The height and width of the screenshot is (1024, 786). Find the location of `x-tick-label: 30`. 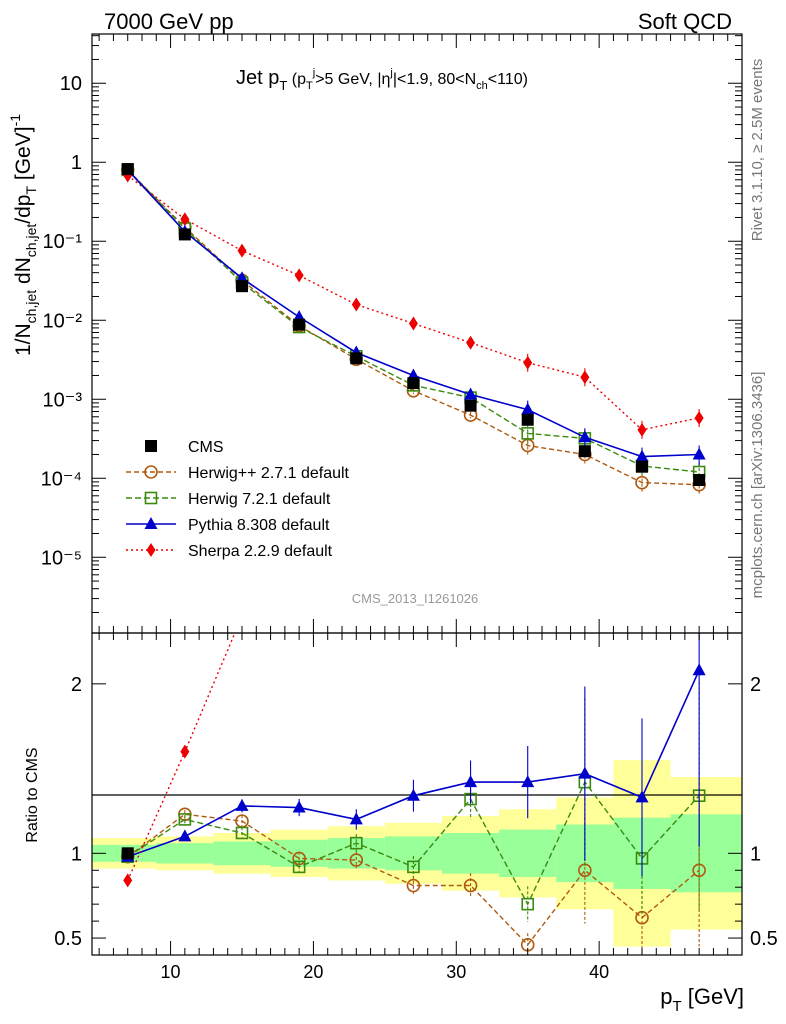

x-tick-label: 30 is located at coordinates (456, 972).